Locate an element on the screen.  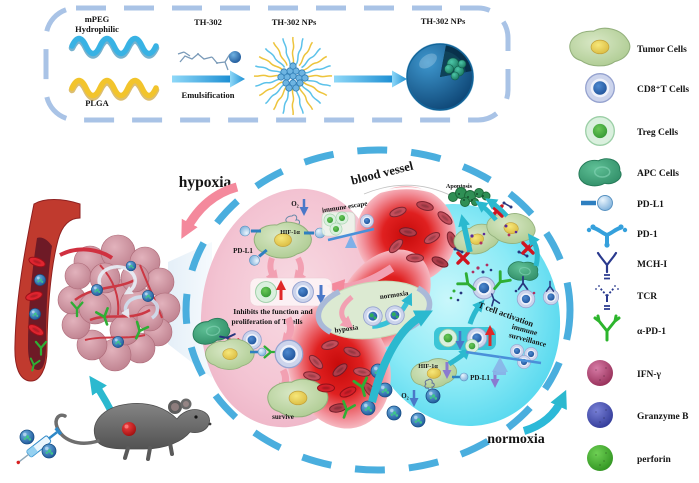
micelle-nanoparticle is located at coordinates (293, 76).